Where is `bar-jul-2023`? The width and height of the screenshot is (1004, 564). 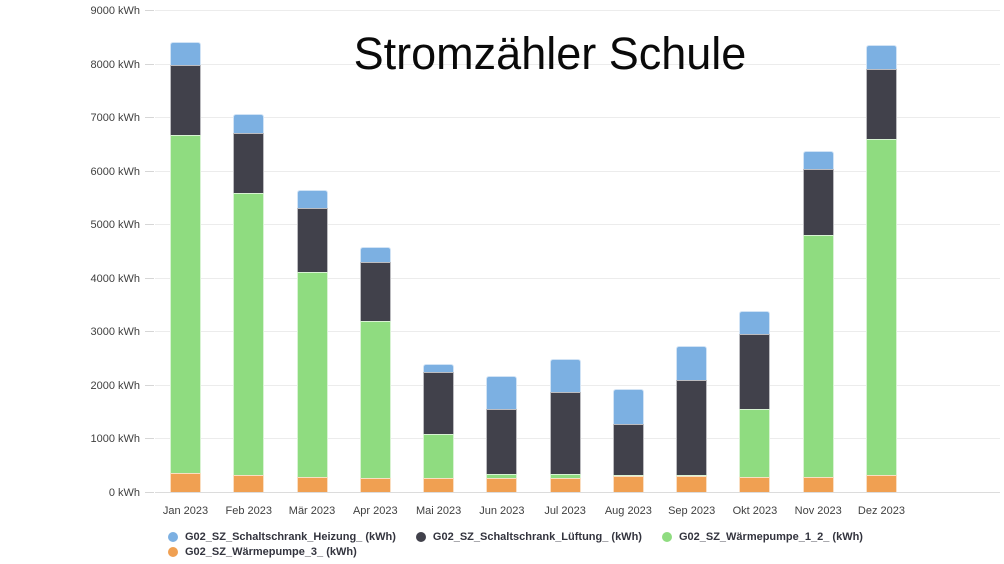
bar-jul-2023 is located at coordinates (565, 425).